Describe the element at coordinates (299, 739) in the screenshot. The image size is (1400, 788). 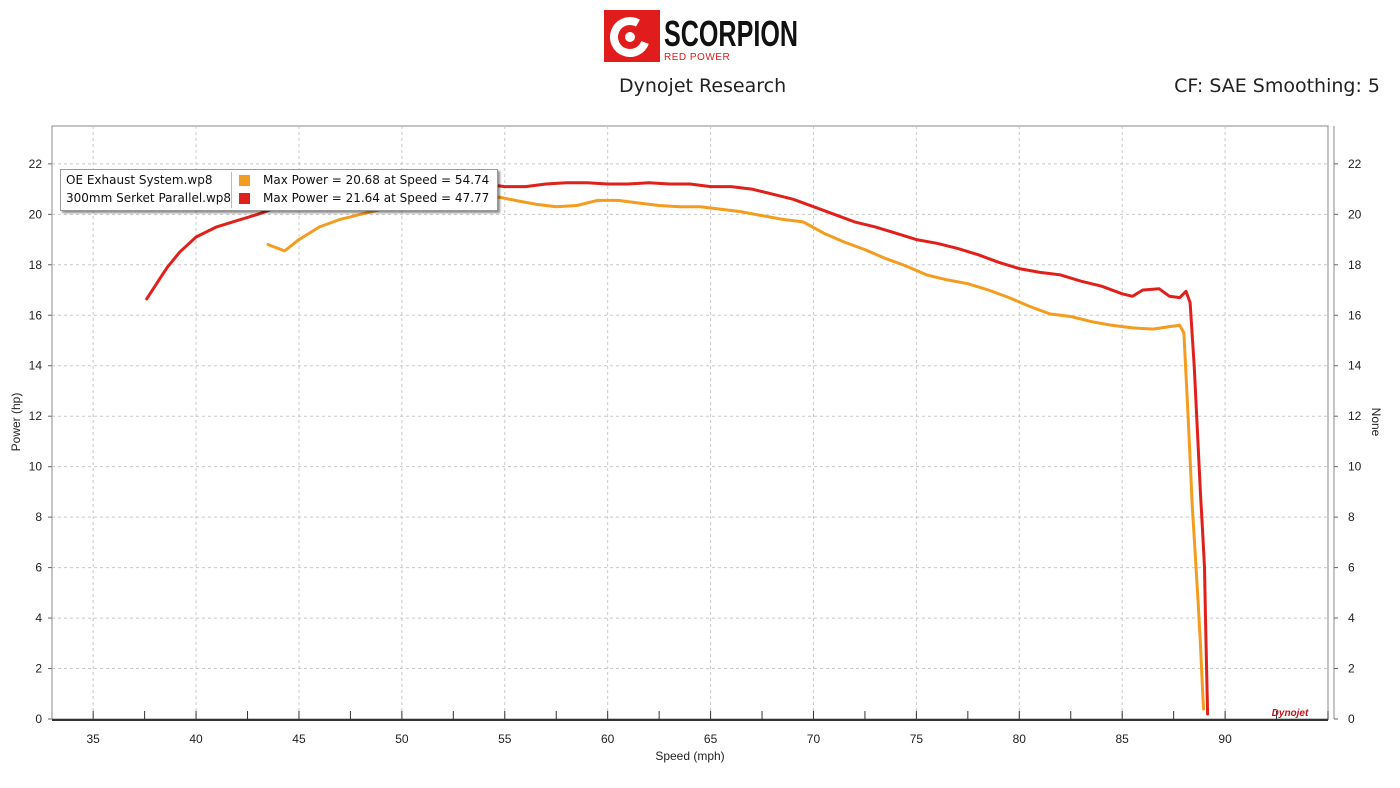
I see `x-tick-label: 45` at that location.